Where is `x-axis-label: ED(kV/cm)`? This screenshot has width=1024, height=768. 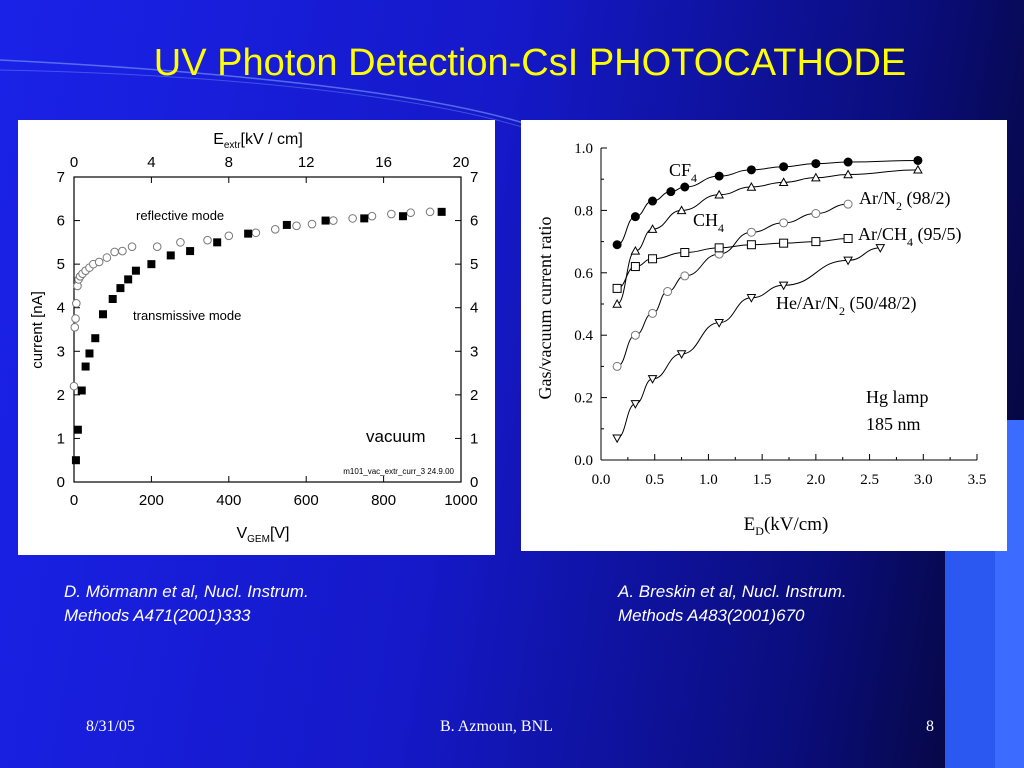 x-axis-label: ED(kV/cm) is located at coordinates (786, 526).